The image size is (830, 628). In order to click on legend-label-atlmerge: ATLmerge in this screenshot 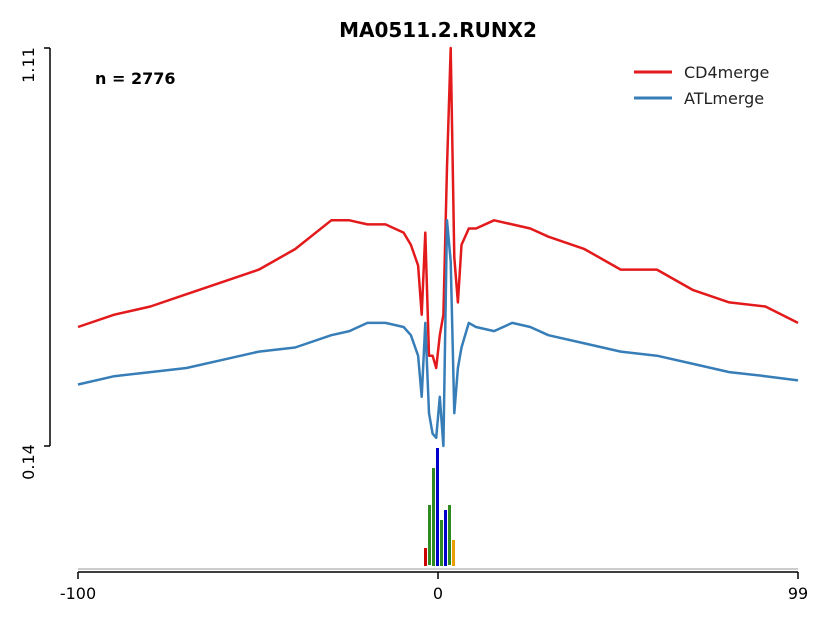, I will do `click(724, 98)`.